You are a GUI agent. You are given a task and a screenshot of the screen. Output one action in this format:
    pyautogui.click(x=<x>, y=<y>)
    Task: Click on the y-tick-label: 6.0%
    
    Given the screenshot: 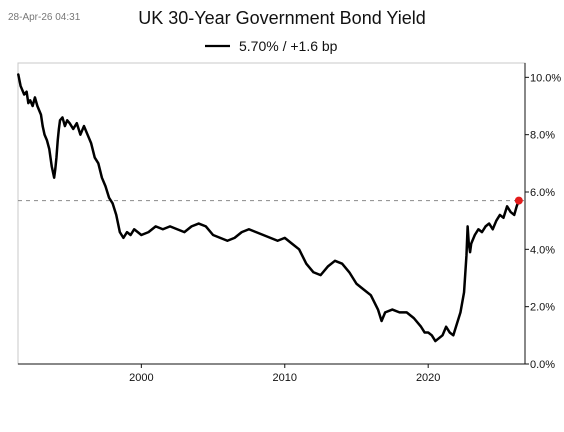 What is the action you would take?
    pyautogui.click(x=542, y=193)
    